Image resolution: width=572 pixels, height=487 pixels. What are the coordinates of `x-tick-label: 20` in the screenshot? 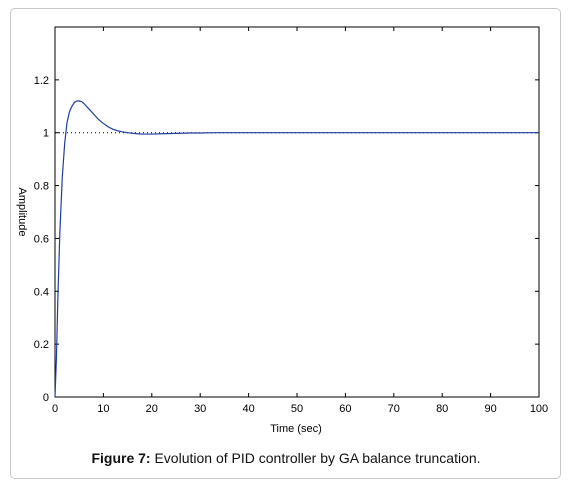 It's located at (152, 409).